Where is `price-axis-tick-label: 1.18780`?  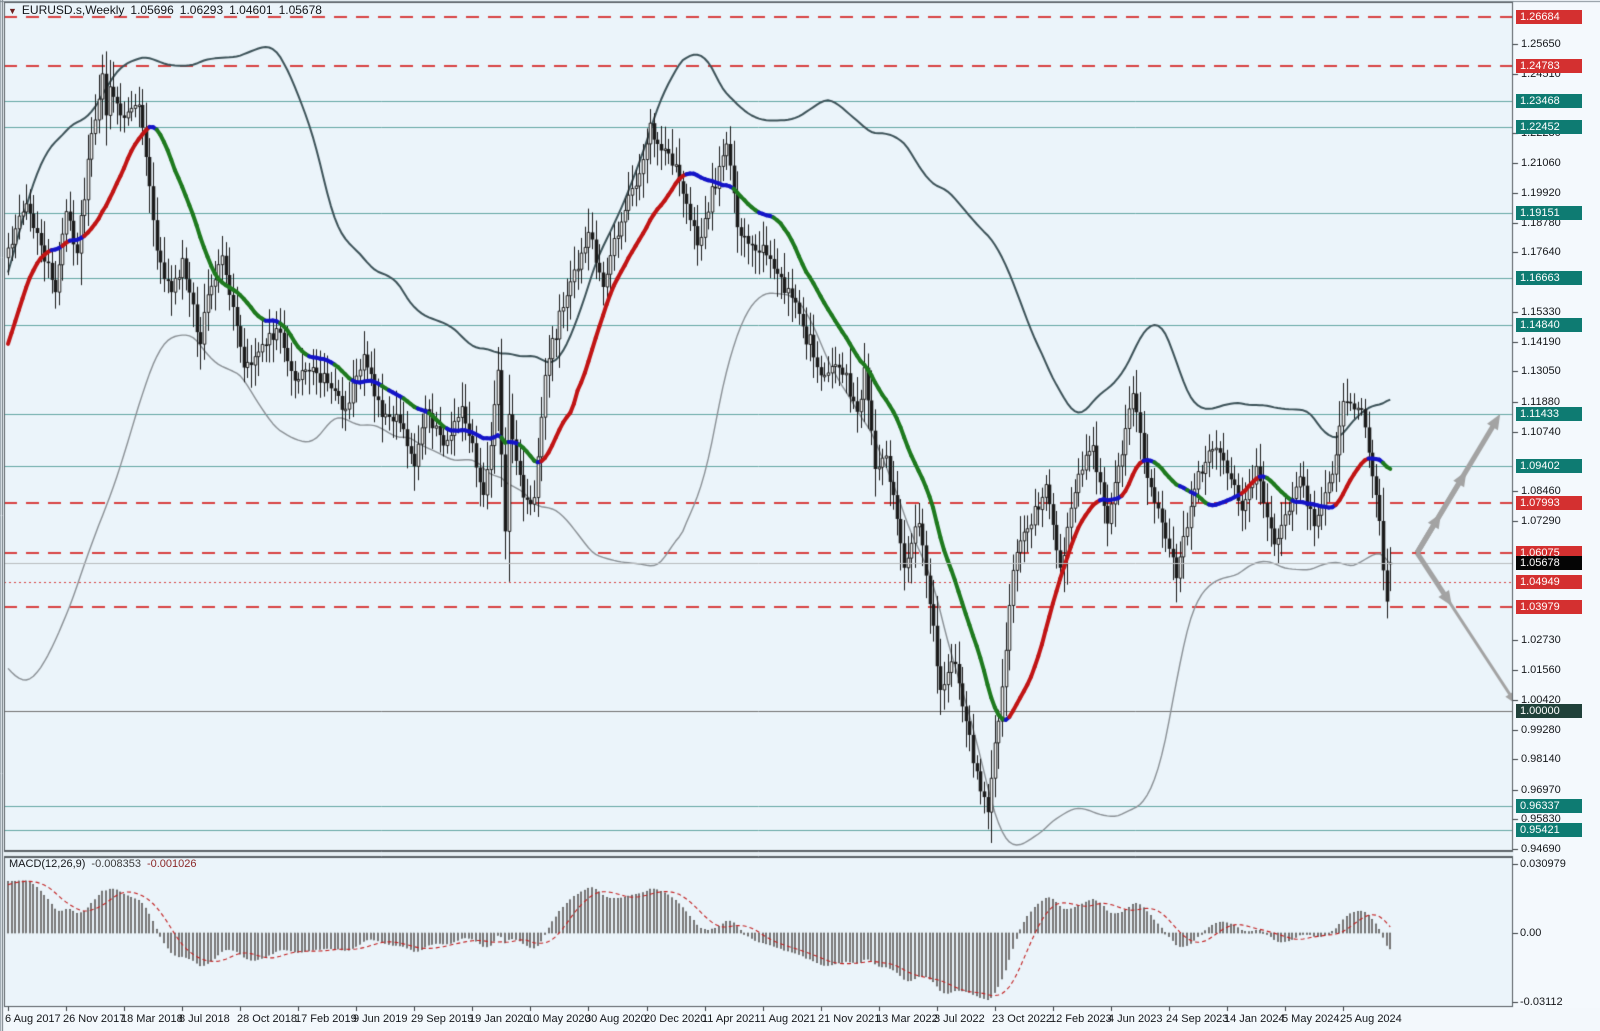
price-axis-tick-label: 1.18780 is located at coordinates (1541, 223).